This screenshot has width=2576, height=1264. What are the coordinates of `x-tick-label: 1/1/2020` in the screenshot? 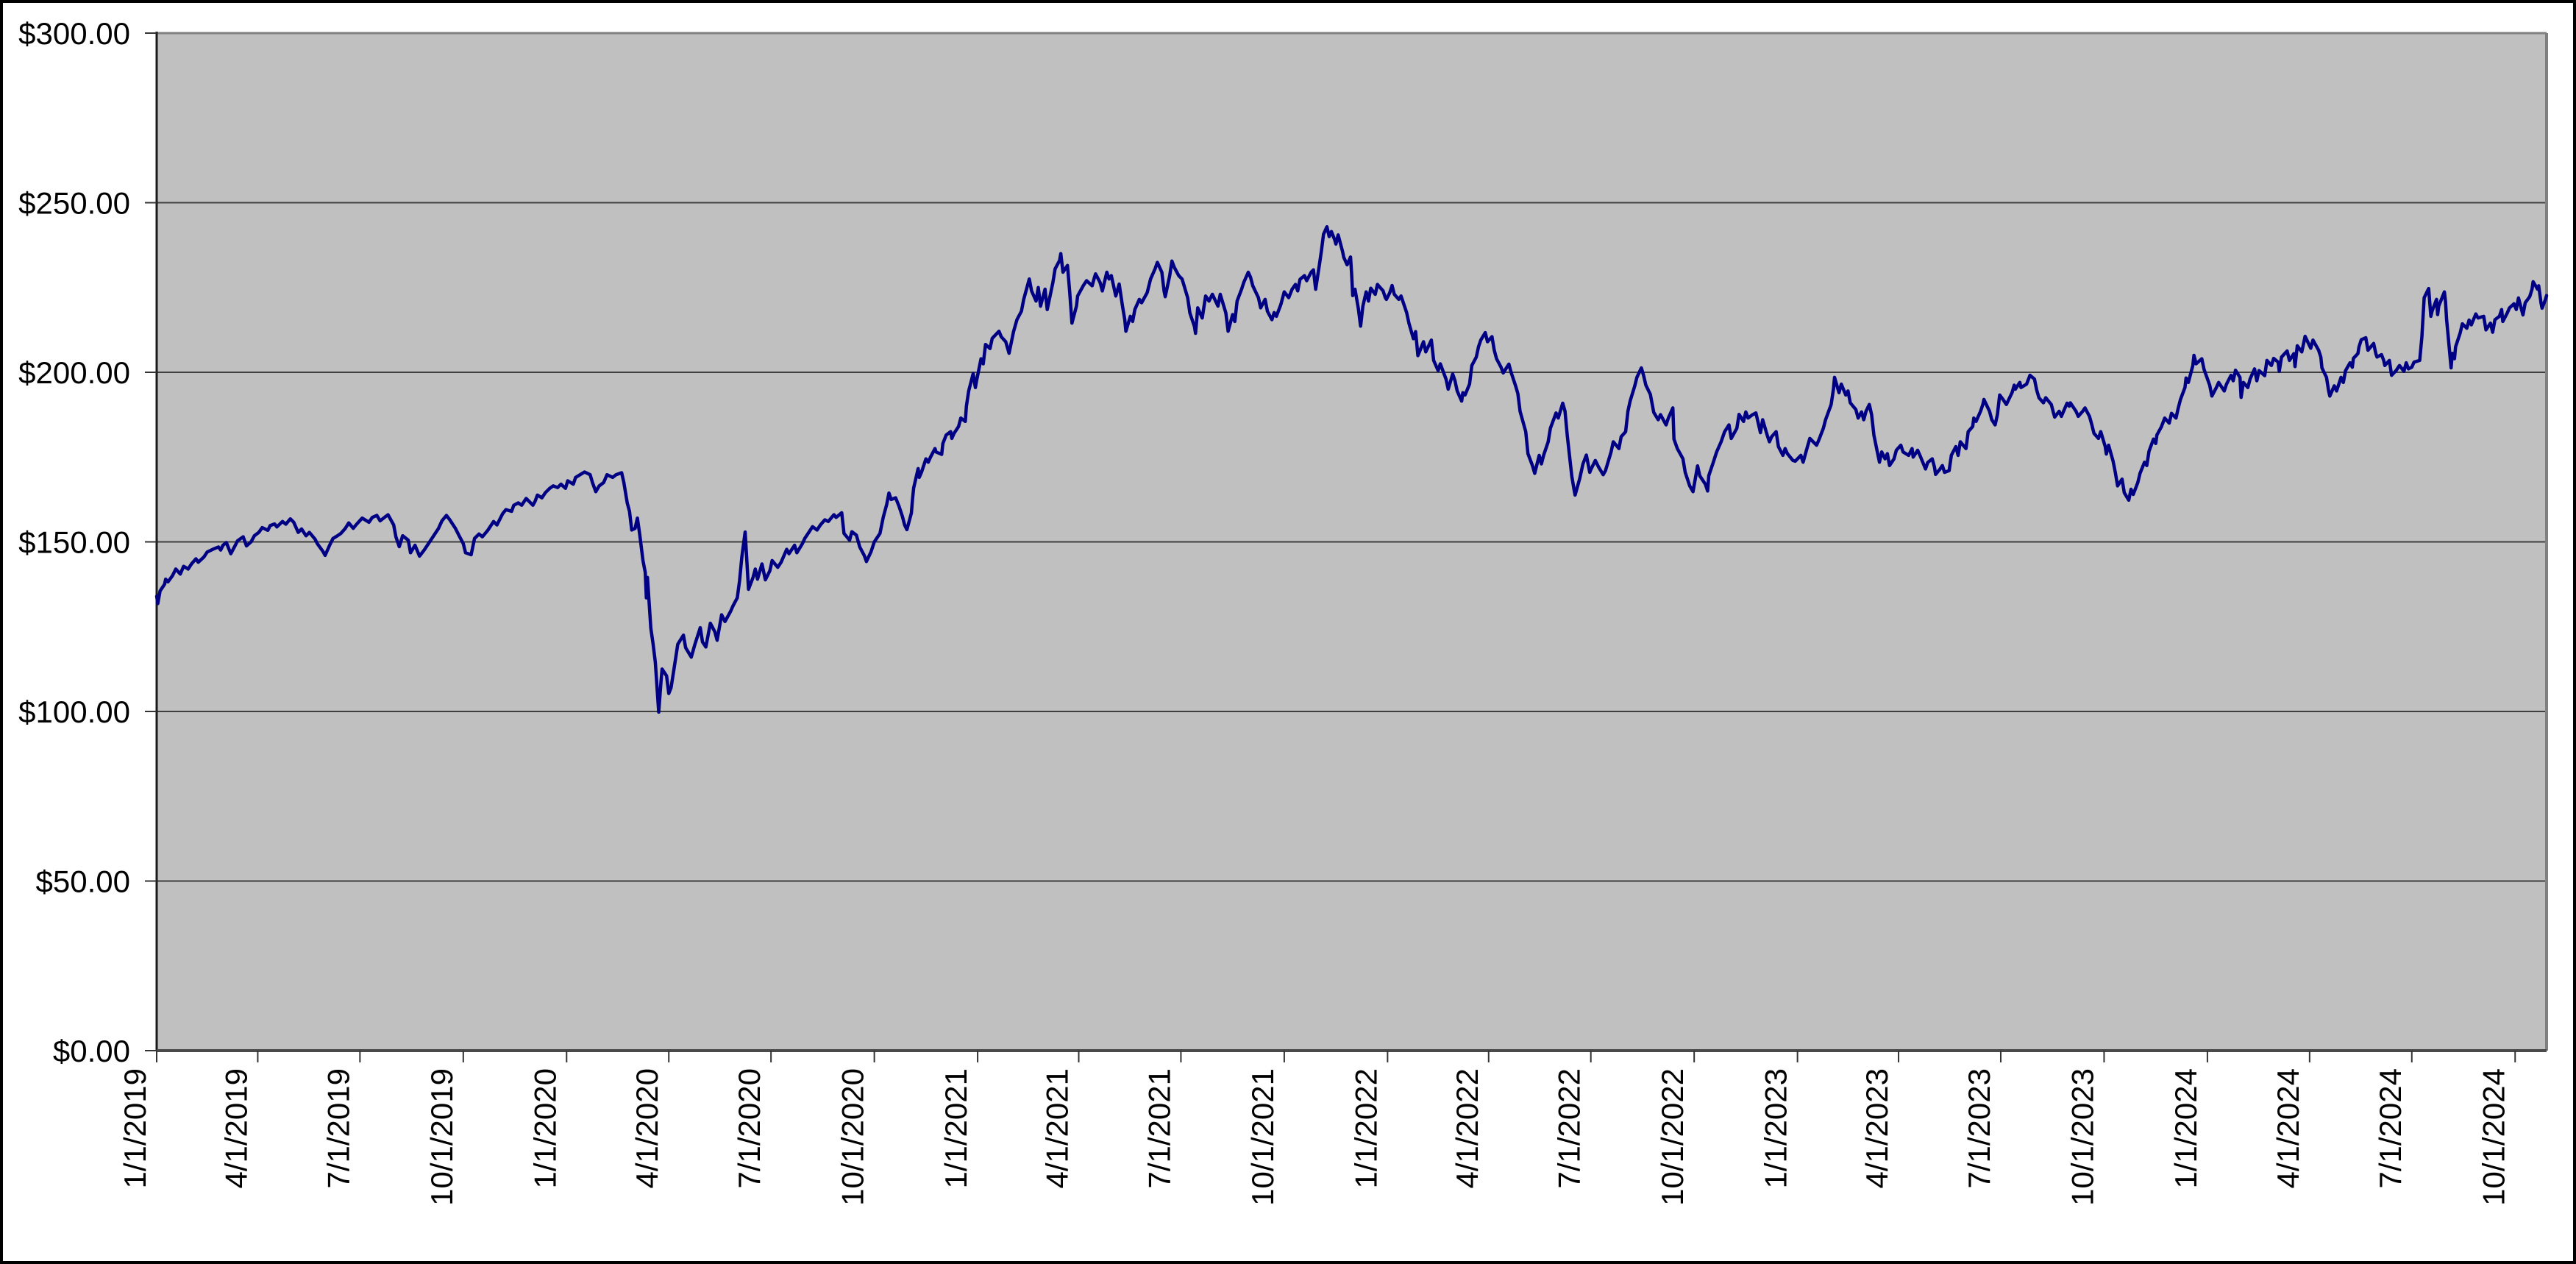 It's located at (544, 1128).